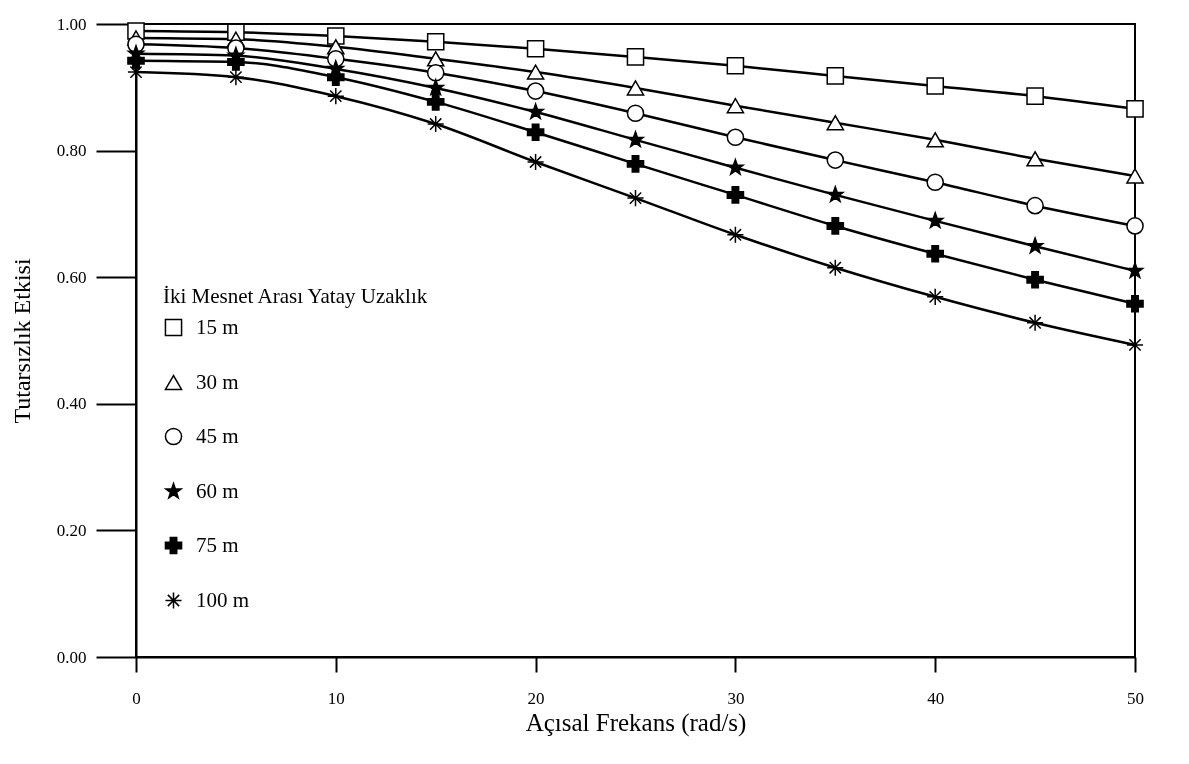  Describe the element at coordinates (1135, 698) in the screenshot. I see `x-tick-label: 50` at that location.